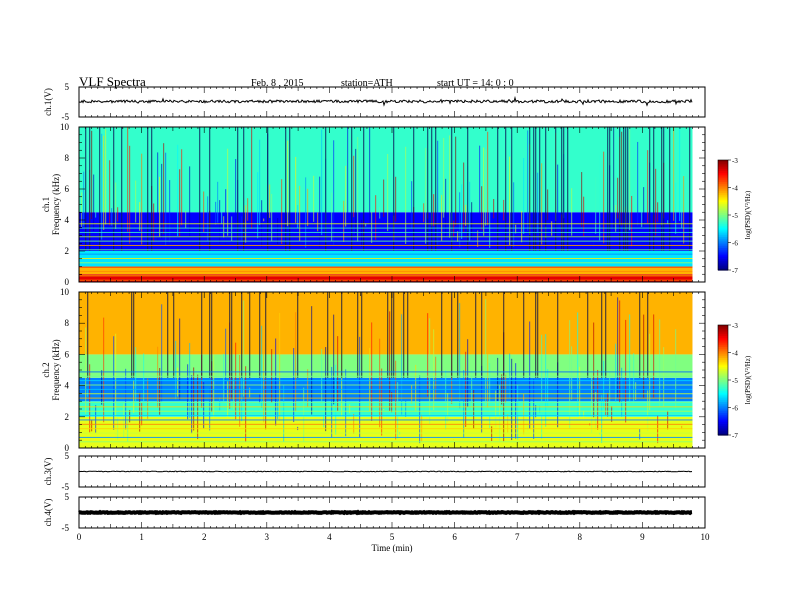 This screenshot has height=612, width=792. Describe the element at coordinates (277, 83) in the screenshot. I see `date-label: Feb. 8 , 2015` at that location.